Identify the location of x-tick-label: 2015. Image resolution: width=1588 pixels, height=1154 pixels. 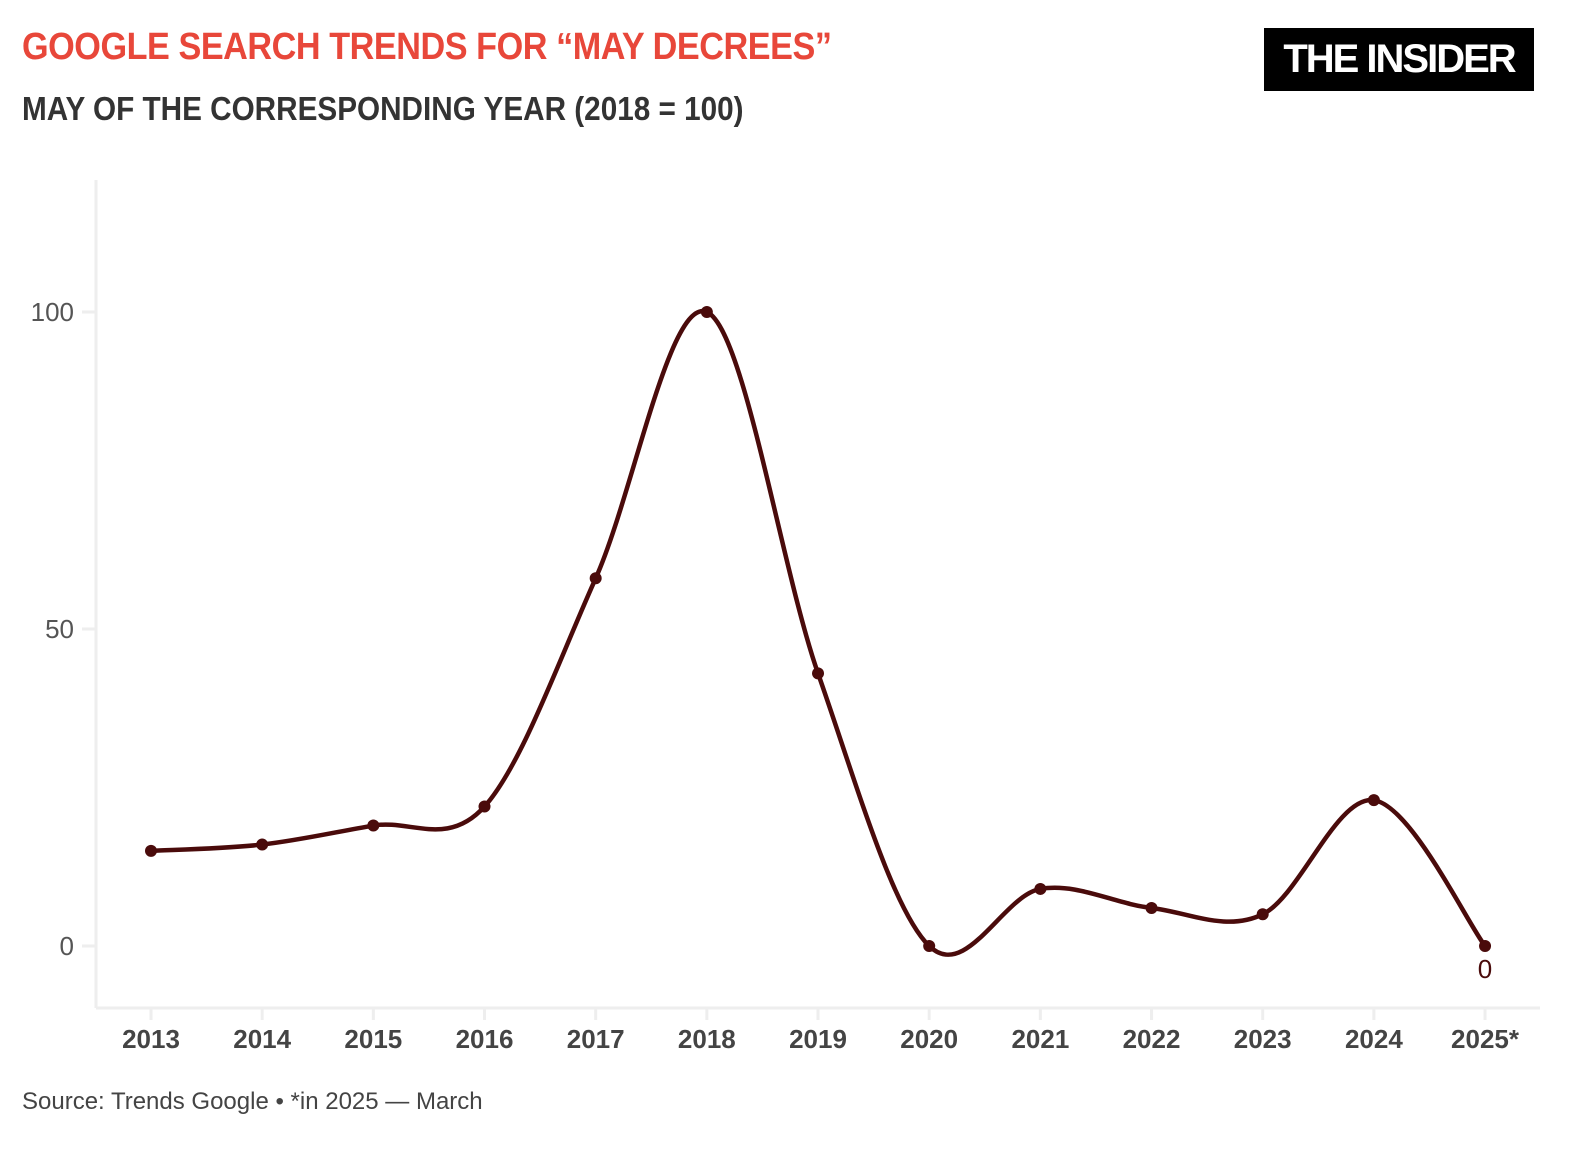
(373, 1039).